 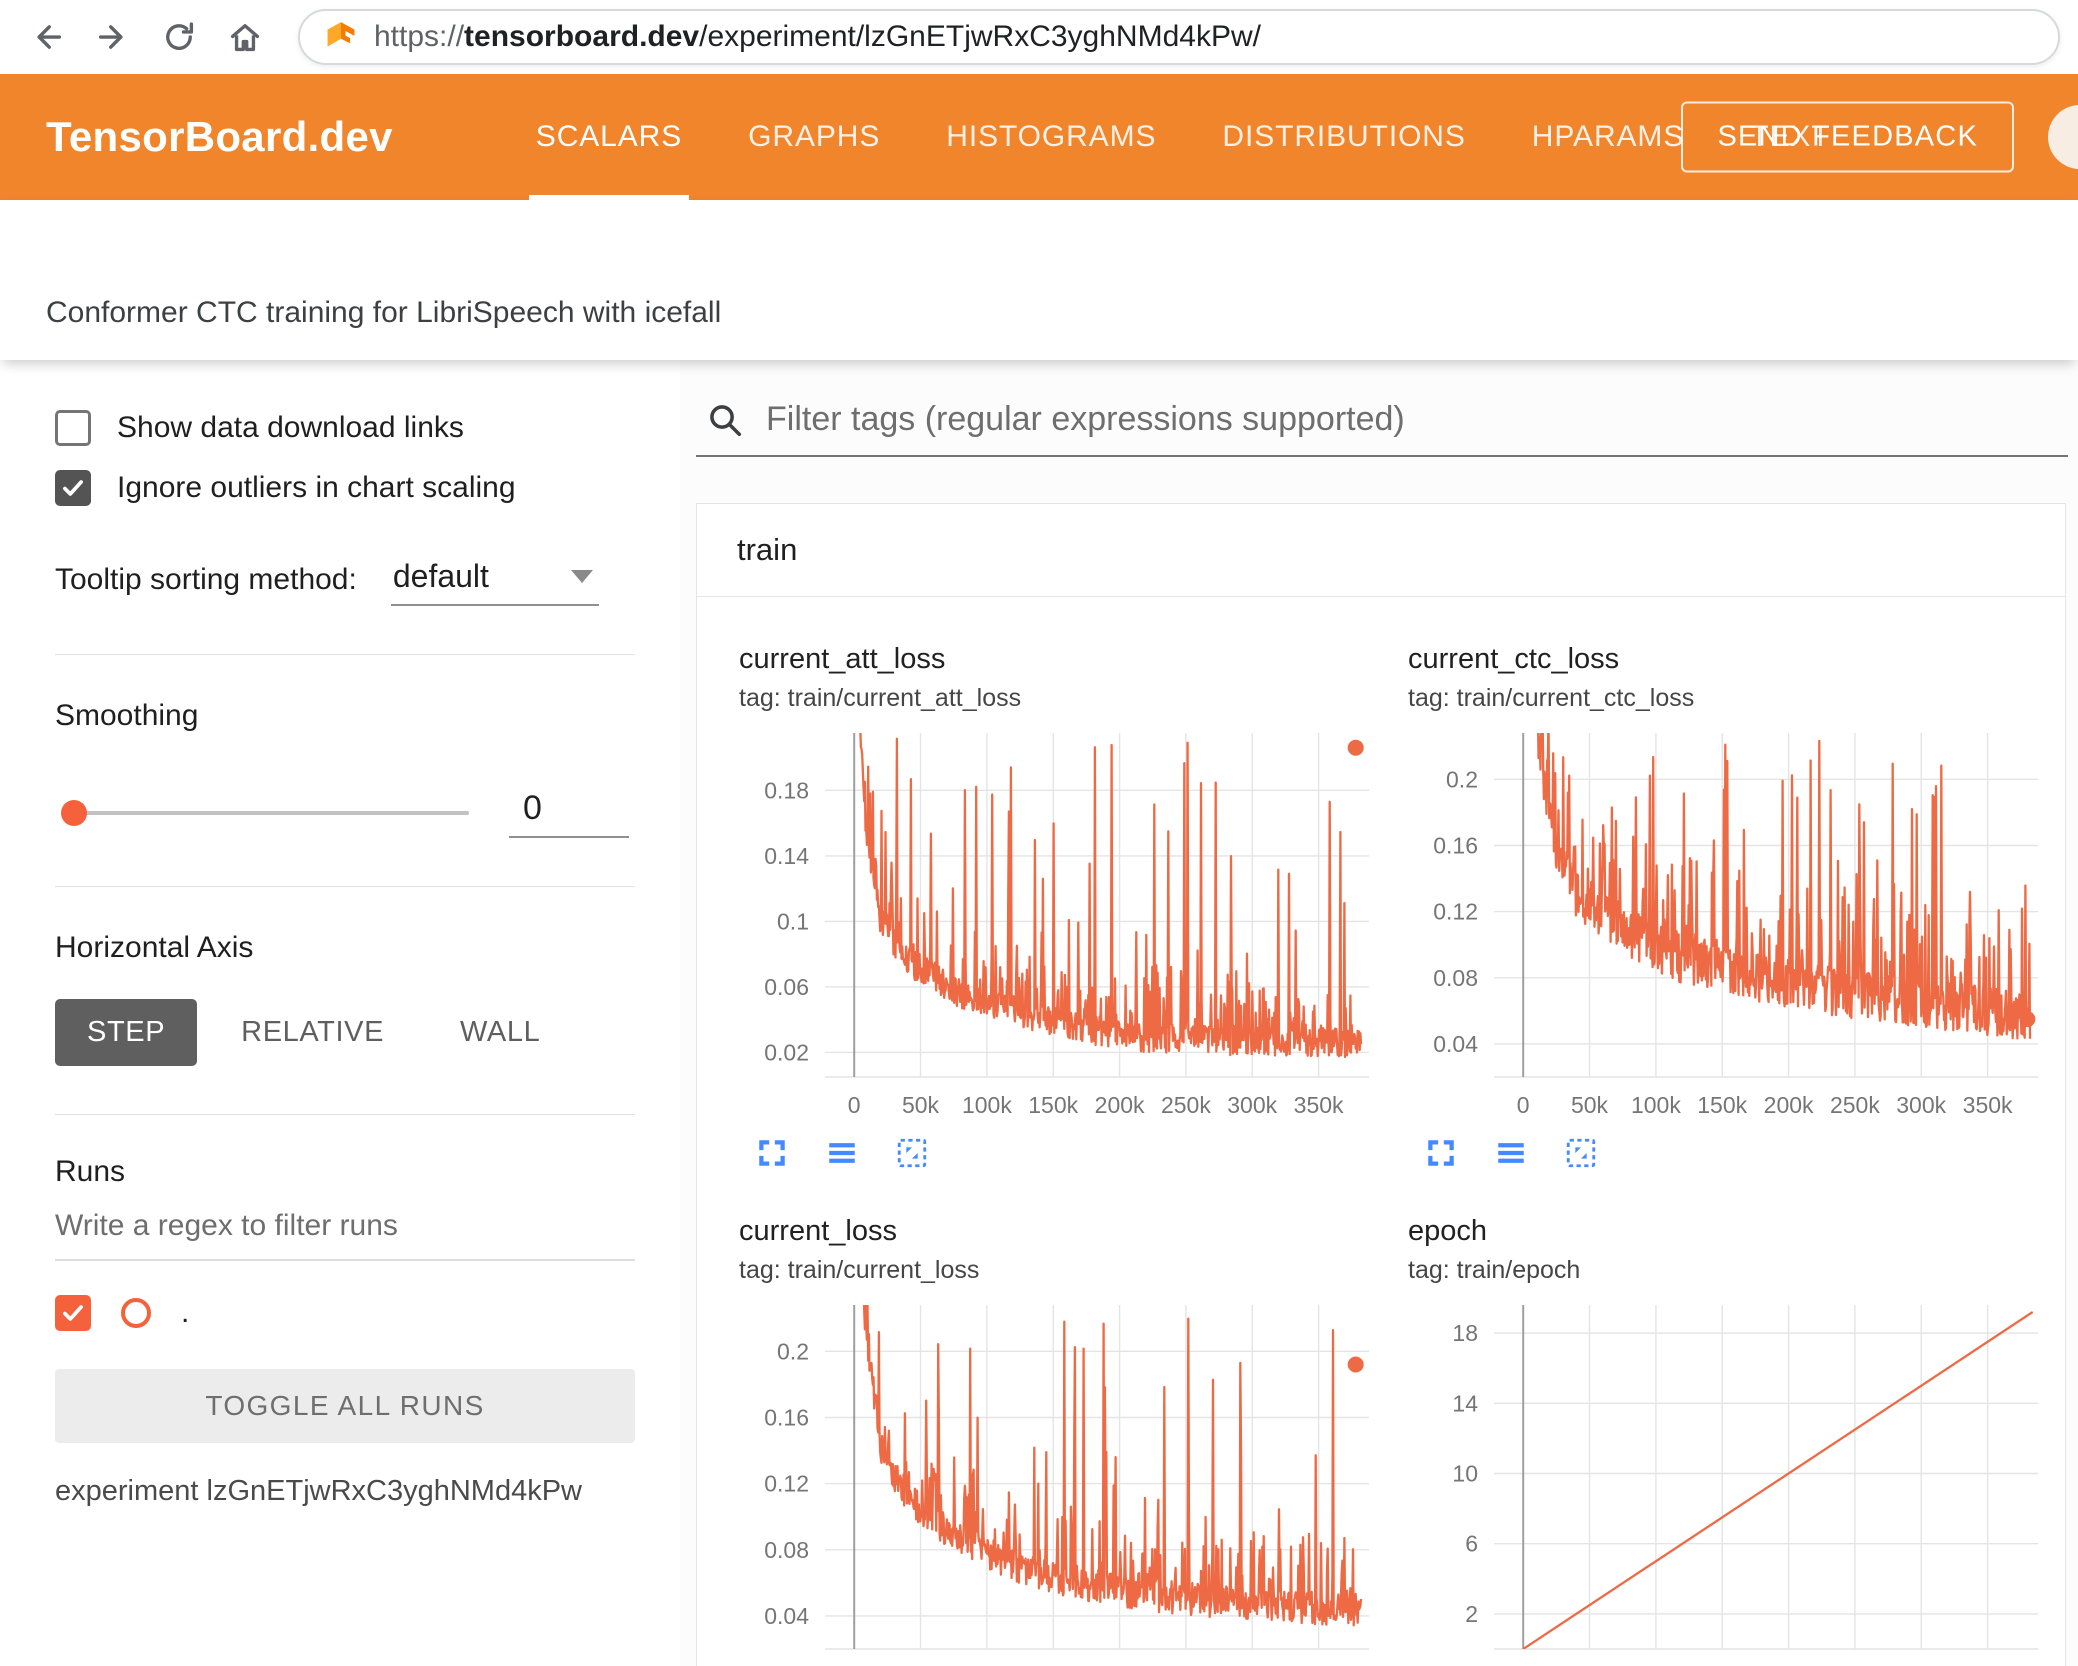 I want to click on svg-text: 350k, so click(x=1988, y=1665).